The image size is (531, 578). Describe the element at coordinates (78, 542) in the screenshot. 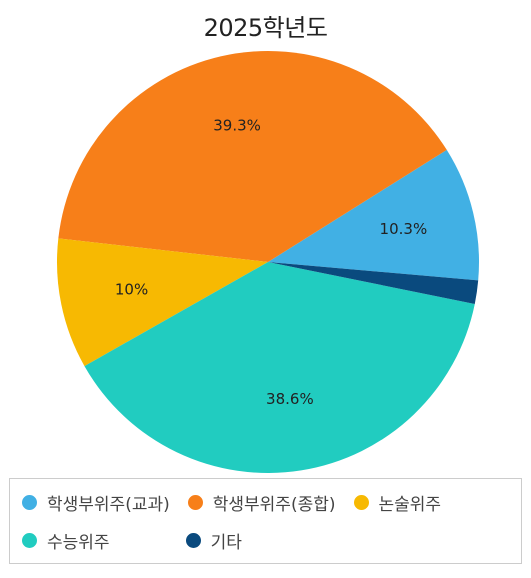

I see `legend-label: 수능위주` at that location.